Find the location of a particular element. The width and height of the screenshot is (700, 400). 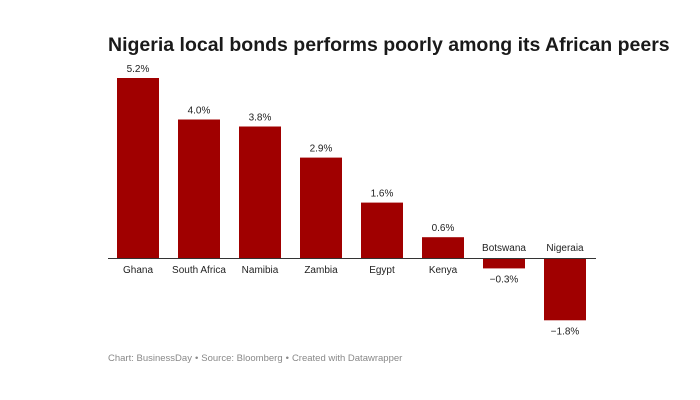

category-label-south-africa: South Africa is located at coordinates (199, 270).